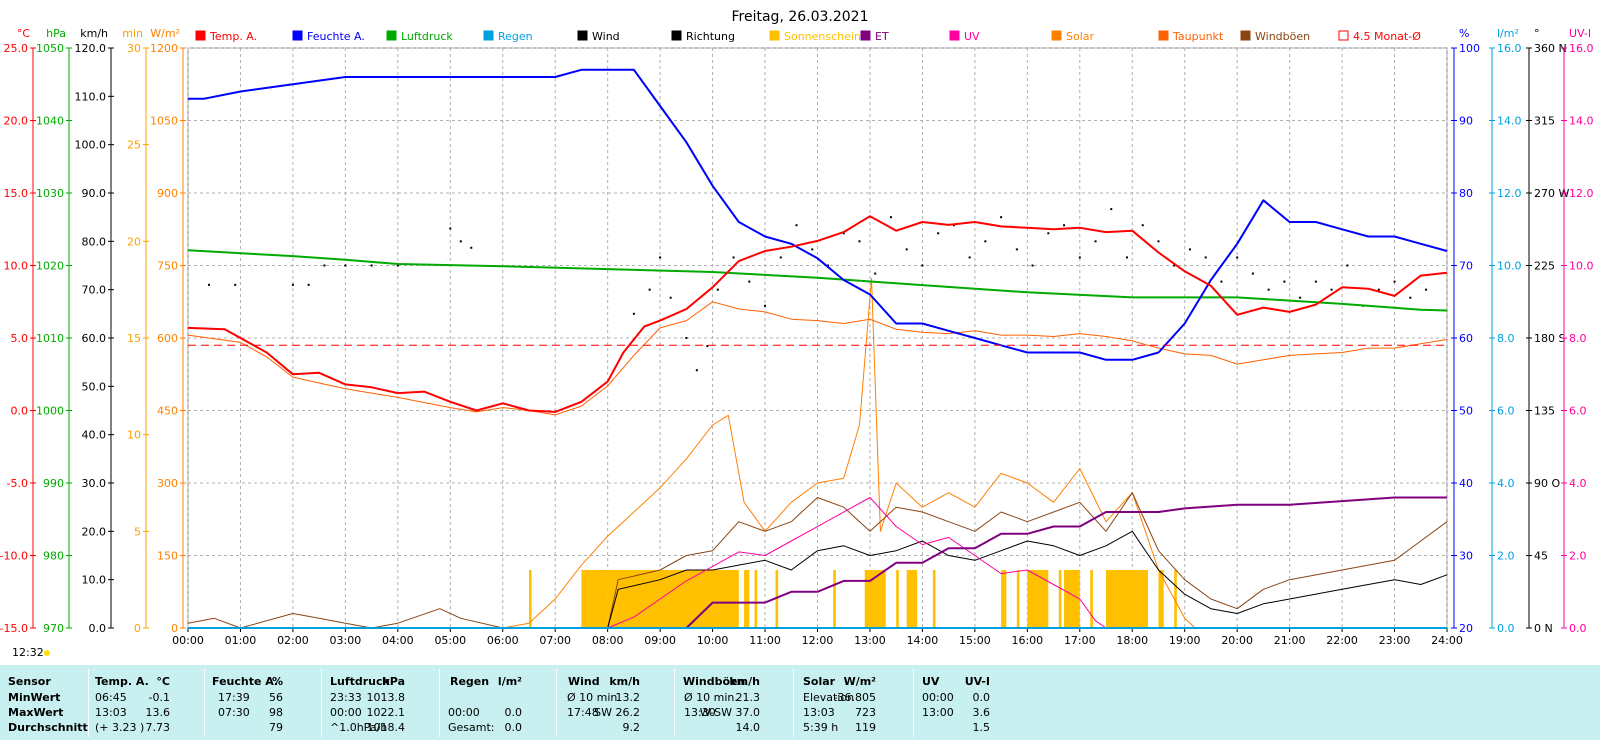 This screenshot has height=740, width=1600. I want to click on stats-header-unit-wind: km/h, so click(624, 681).